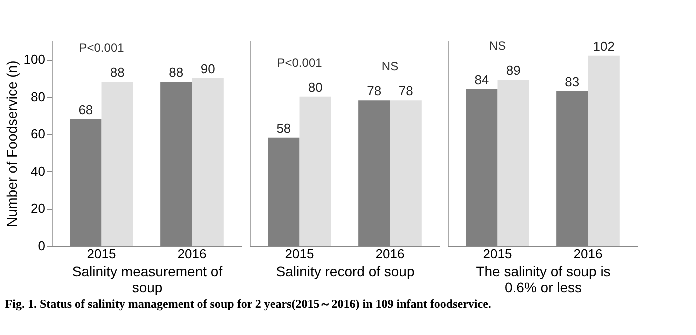 The height and width of the screenshot is (335, 696). What do you see at coordinates (248, 304) in the screenshot?
I see `caption: Fig. 1. Status of salinity management of soup for 2 years(2015～2016) in 109 infant foodservice.` at bounding box center [248, 304].